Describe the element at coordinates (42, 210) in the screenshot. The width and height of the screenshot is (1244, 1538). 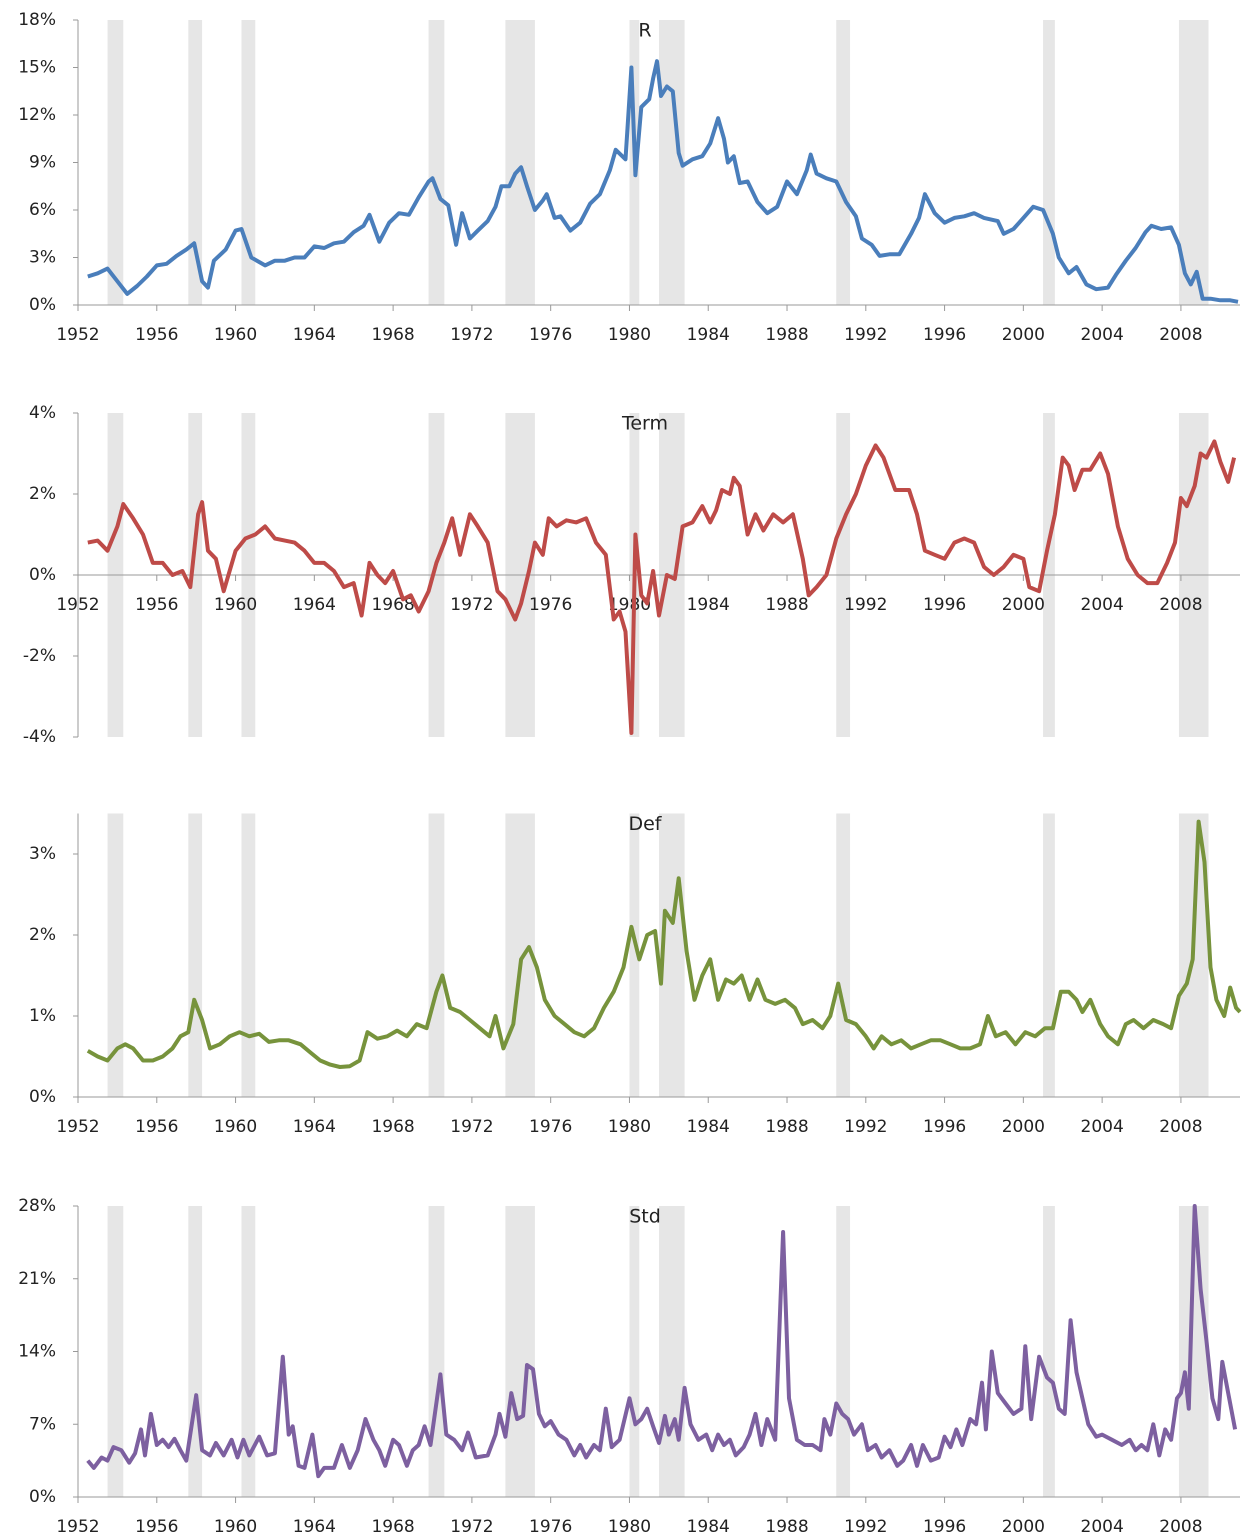
I see `y-tick-label: 6%` at that location.